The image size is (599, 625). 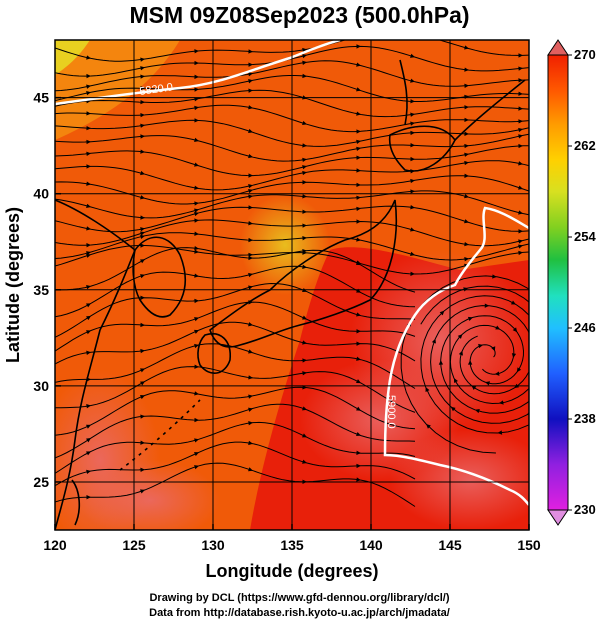 What do you see at coordinates (95, 364) in the screenshot?
I see `china-coast` at bounding box center [95, 364].